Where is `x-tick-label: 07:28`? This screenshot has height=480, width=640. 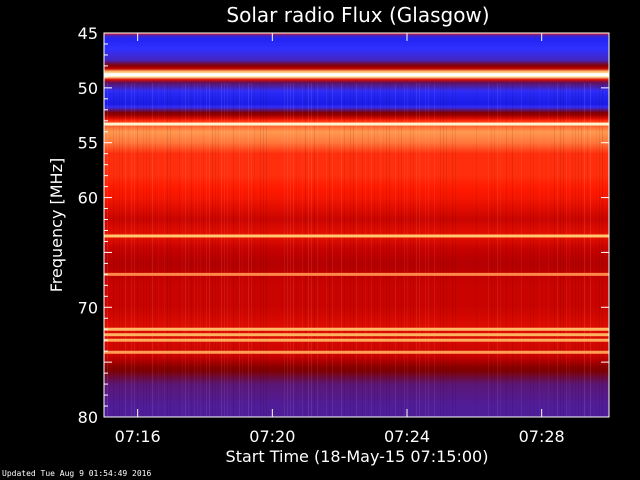
x-tick-label: 07:28 is located at coordinates (542, 436).